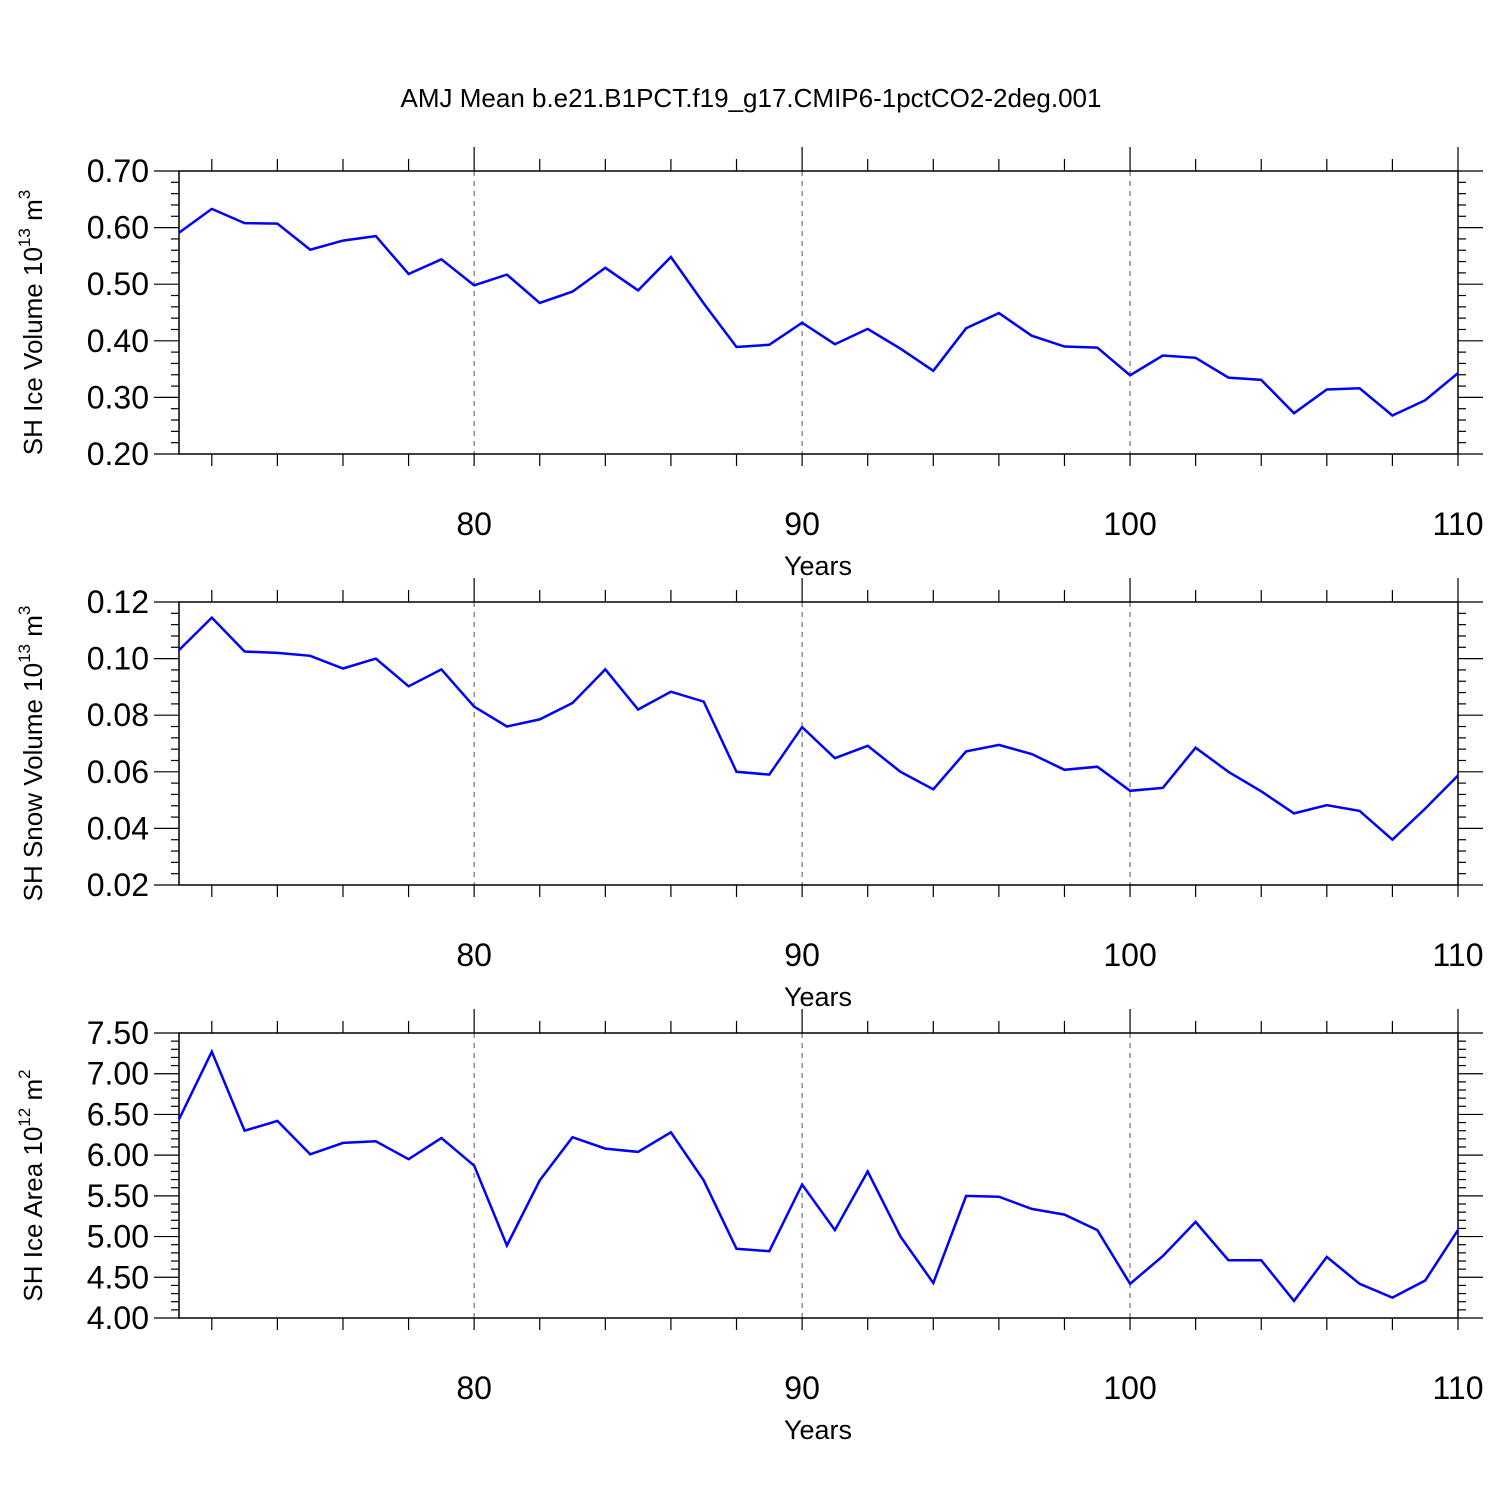 The image size is (1500, 1500). Describe the element at coordinates (118, 1237) in the screenshot. I see `y-tick-label: 5.00` at that location.